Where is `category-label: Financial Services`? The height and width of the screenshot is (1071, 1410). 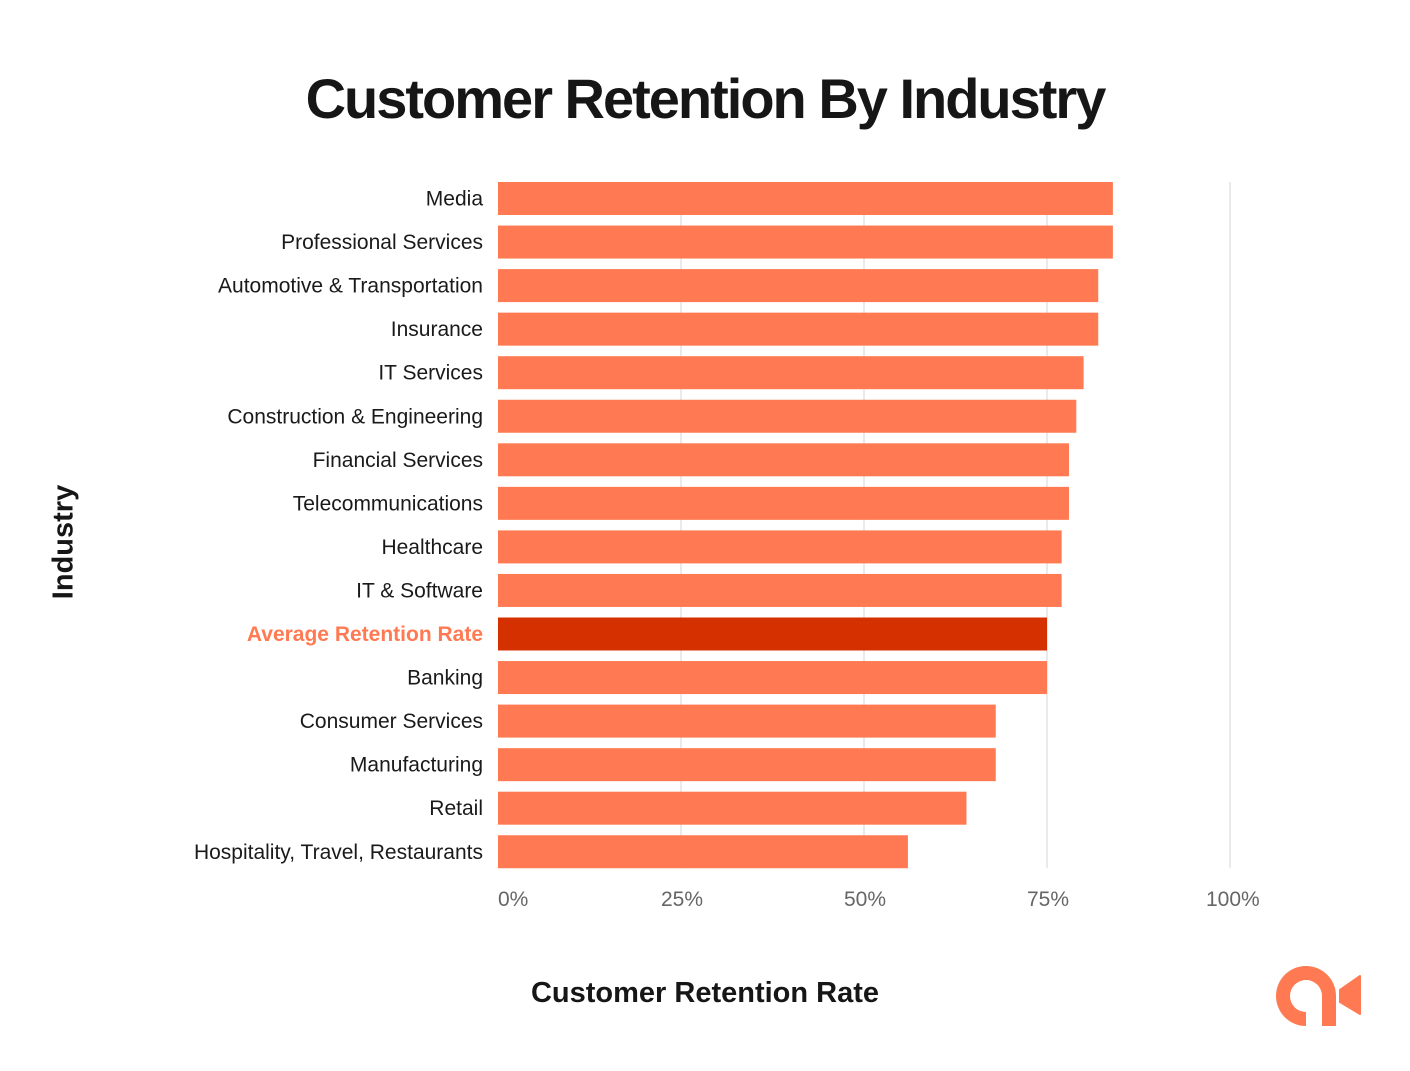 category-label: Financial Services is located at coordinates (398, 460).